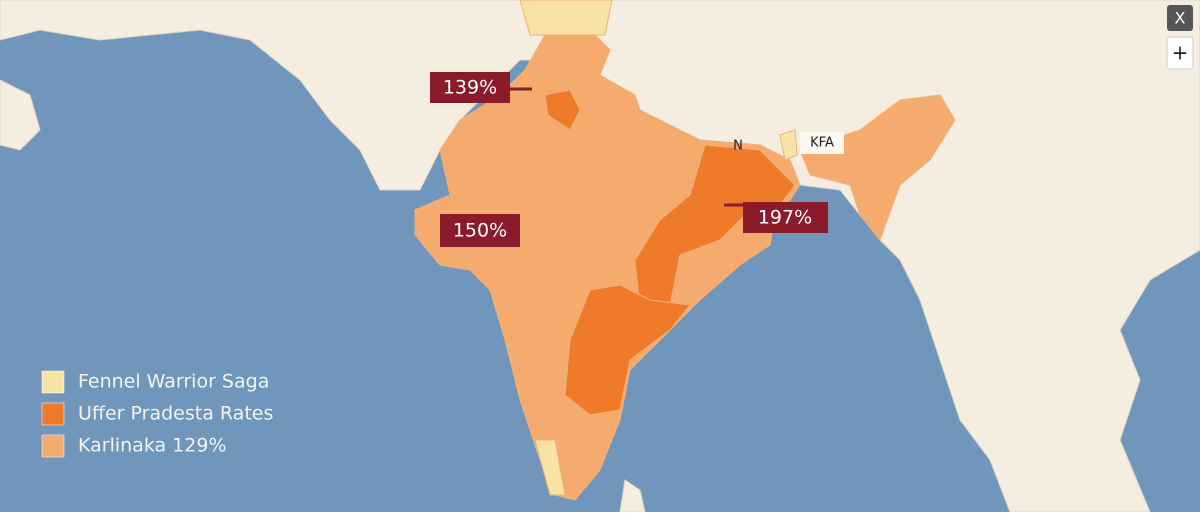 This screenshot has height=516, width=1200. I want to click on region-south, so click(627, 350).